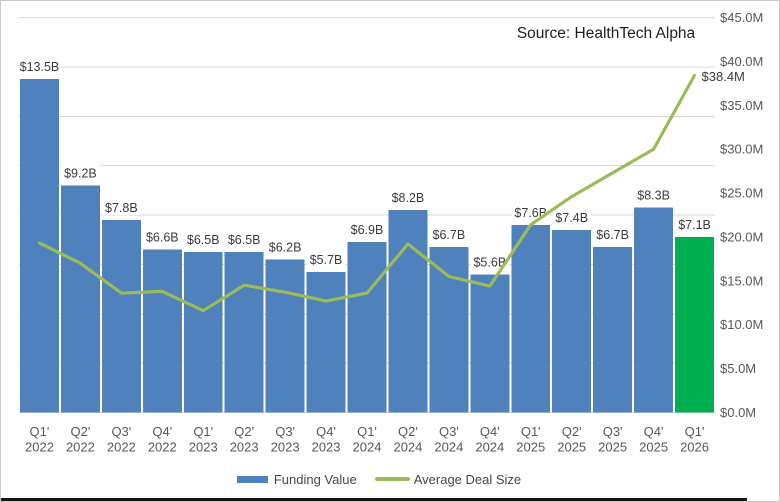  I want to click on bar-value-label: $8.2B, so click(408, 198).